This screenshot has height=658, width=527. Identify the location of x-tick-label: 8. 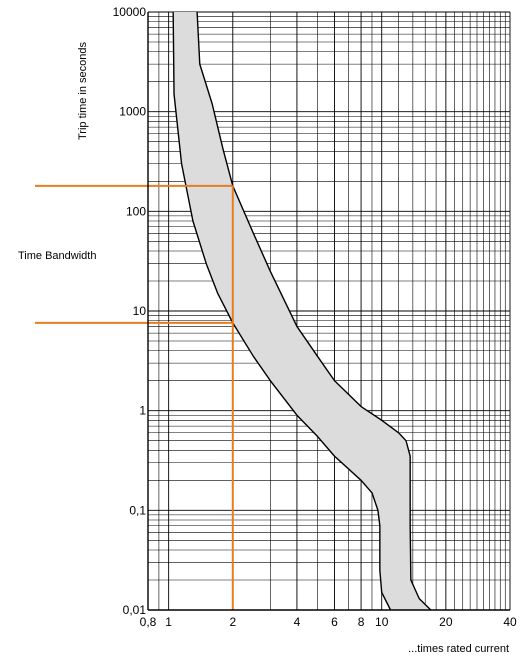
(361, 622).